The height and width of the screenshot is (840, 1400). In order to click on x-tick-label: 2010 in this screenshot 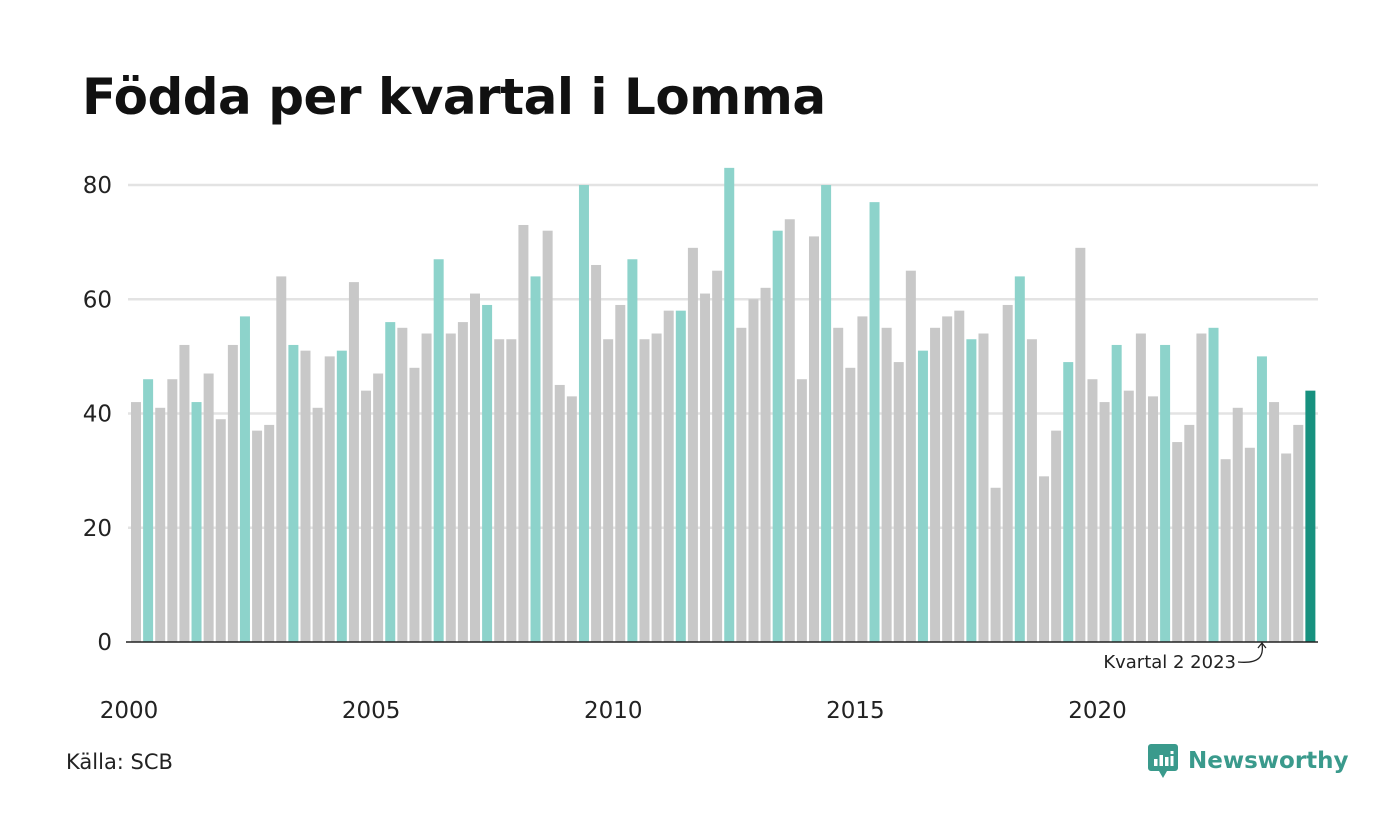, I will do `click(613, 711)`.